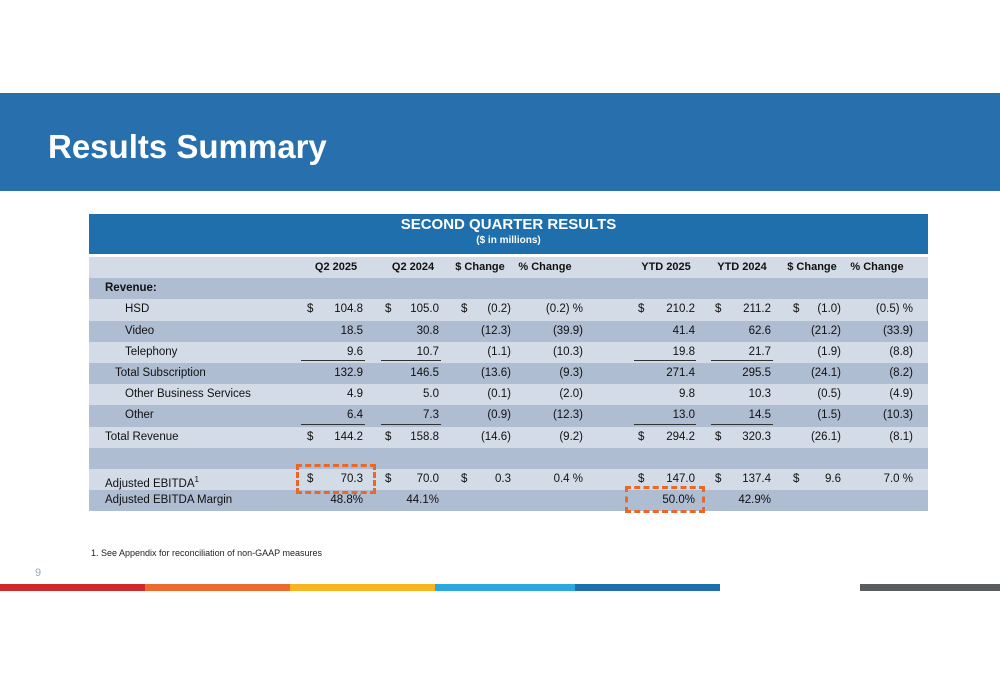 Image resolution: width=1000 pixels, height=685 pixels. I want to click on table-cell: 18.5, so click(351, 330).